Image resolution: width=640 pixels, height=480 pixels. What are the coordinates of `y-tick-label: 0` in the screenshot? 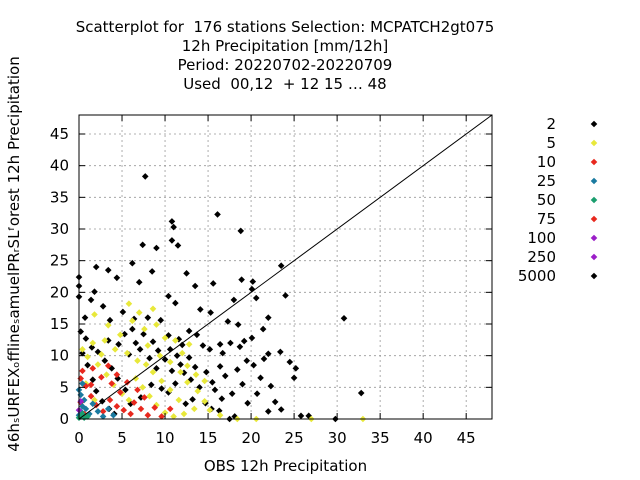 It's located at (64, 419).